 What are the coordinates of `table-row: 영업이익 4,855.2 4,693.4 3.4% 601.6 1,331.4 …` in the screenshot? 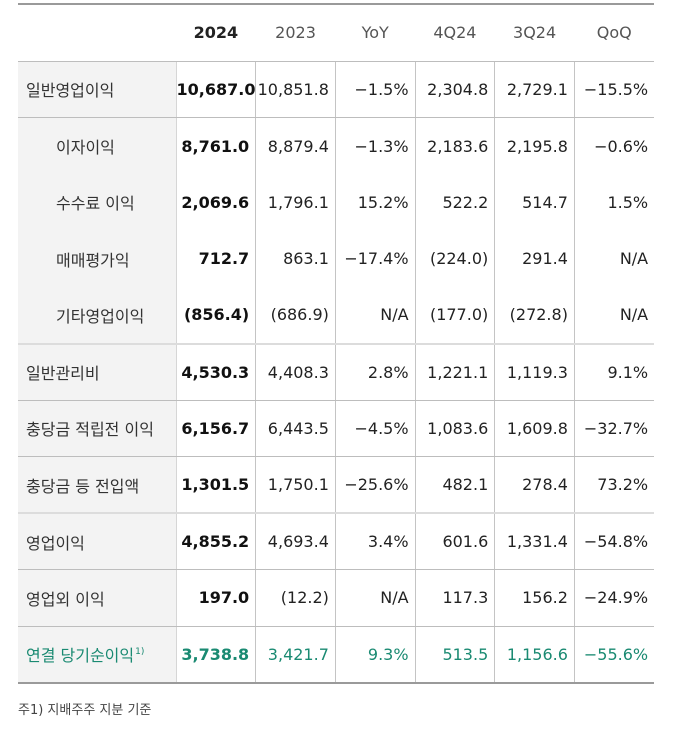 It's located at (336, 541).